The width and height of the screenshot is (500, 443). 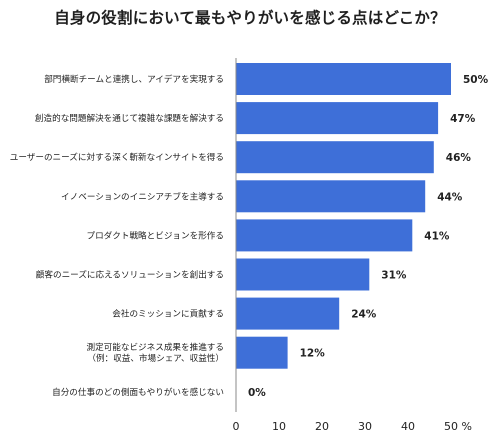 I want to click on x-tick-label: 50 %, so click(x=458, y=426).